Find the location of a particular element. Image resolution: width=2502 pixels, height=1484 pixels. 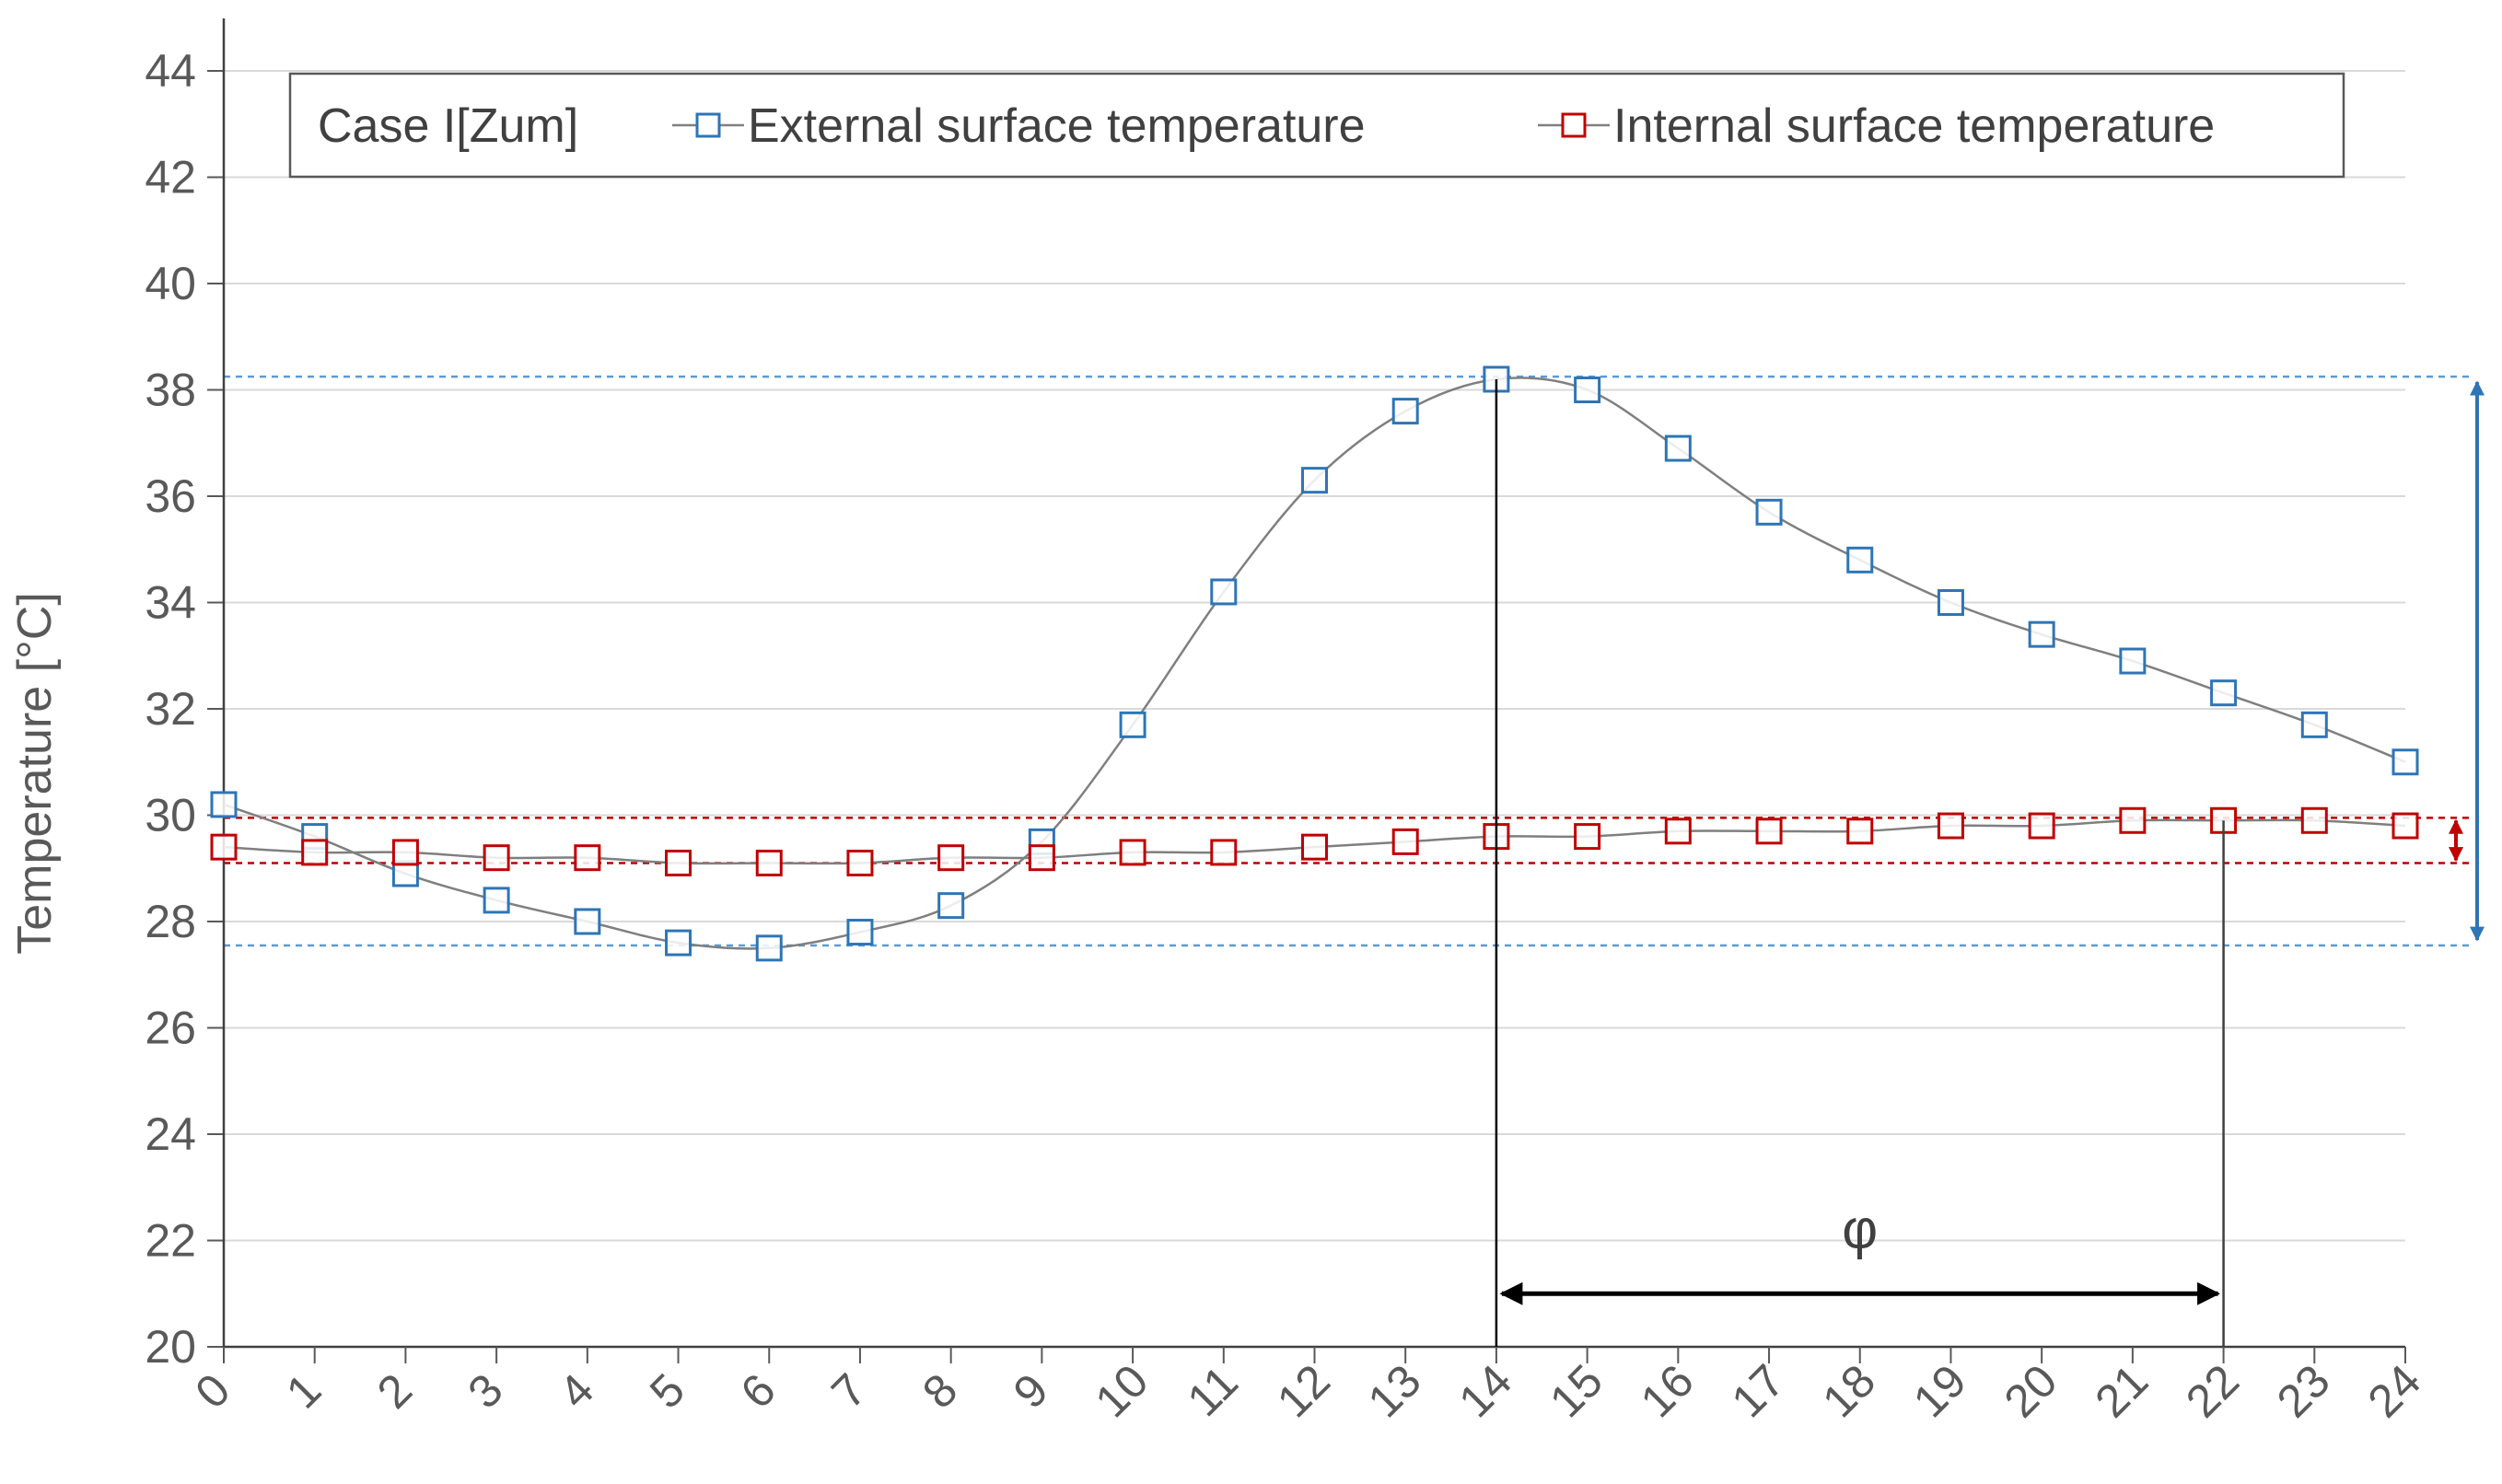

x-tick-label-15: 15 is located at coordinates (1576, 1391).